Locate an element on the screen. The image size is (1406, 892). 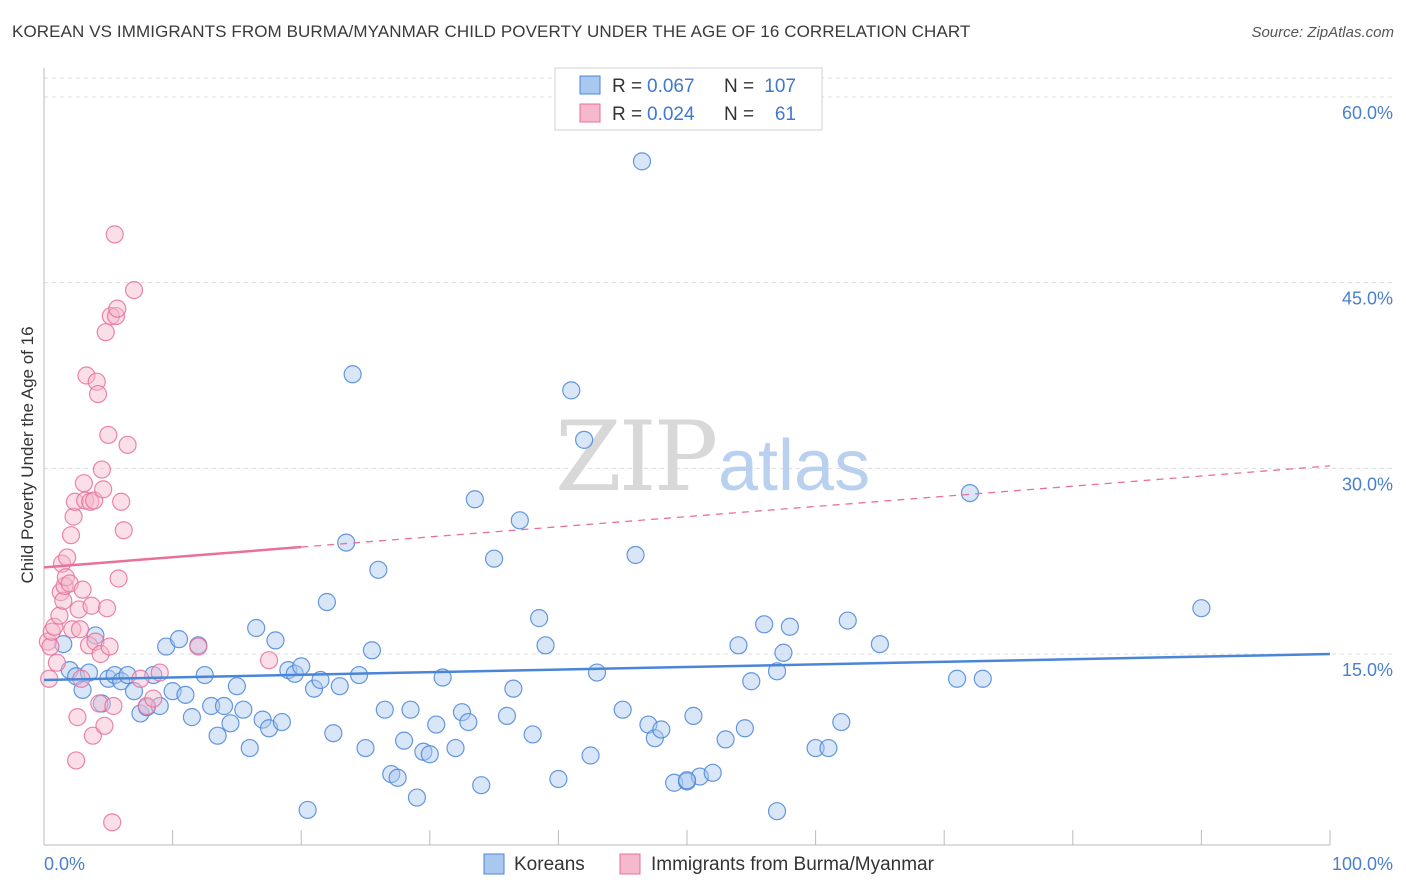
legend-r-label-1: R = is located at coordinates (627, 86).